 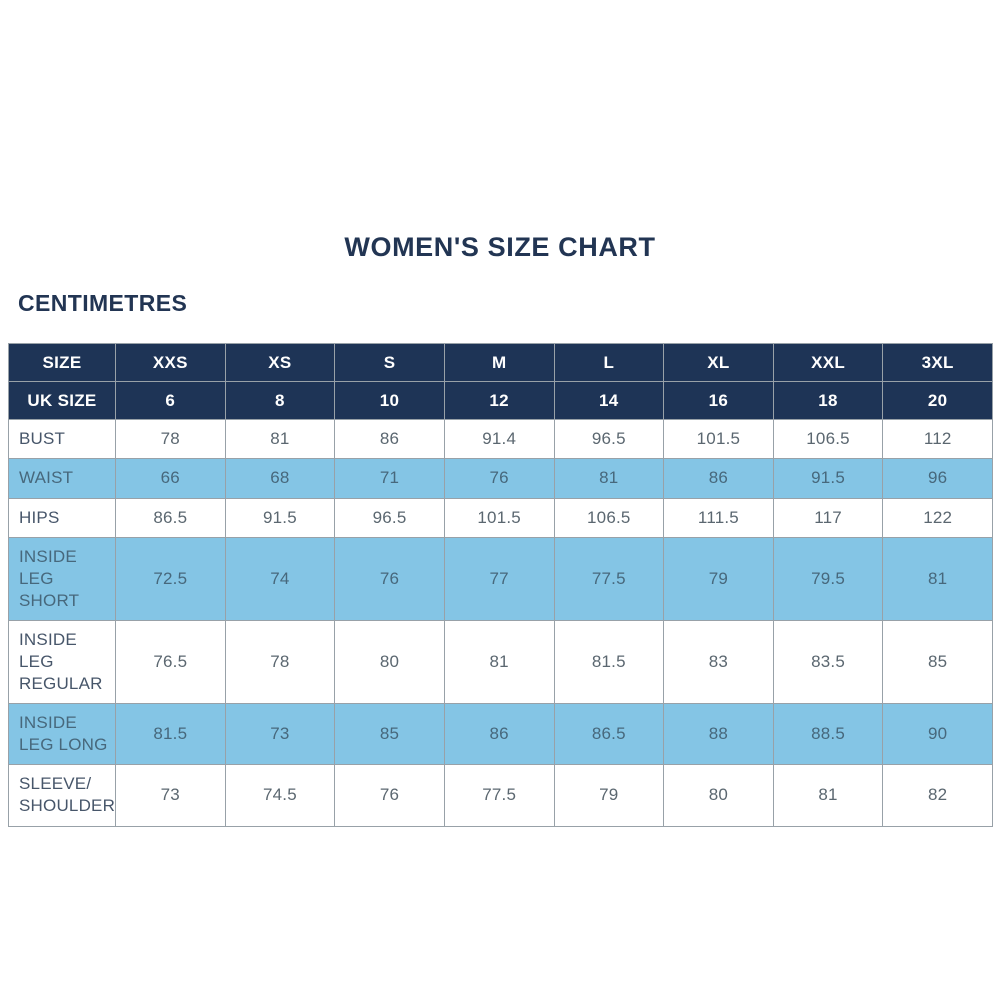 I want to click on measurement-value: 72.5, so click(x=170, y=578).